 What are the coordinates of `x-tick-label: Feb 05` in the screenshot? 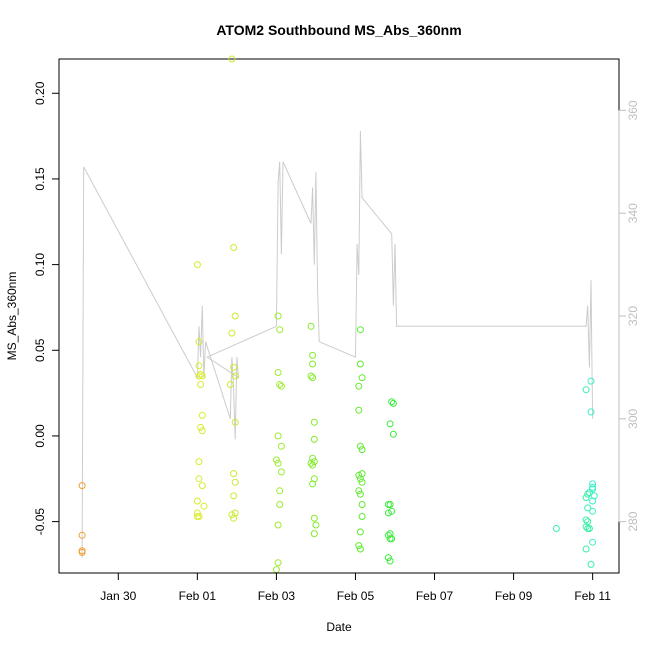 It's located at (356, 596).